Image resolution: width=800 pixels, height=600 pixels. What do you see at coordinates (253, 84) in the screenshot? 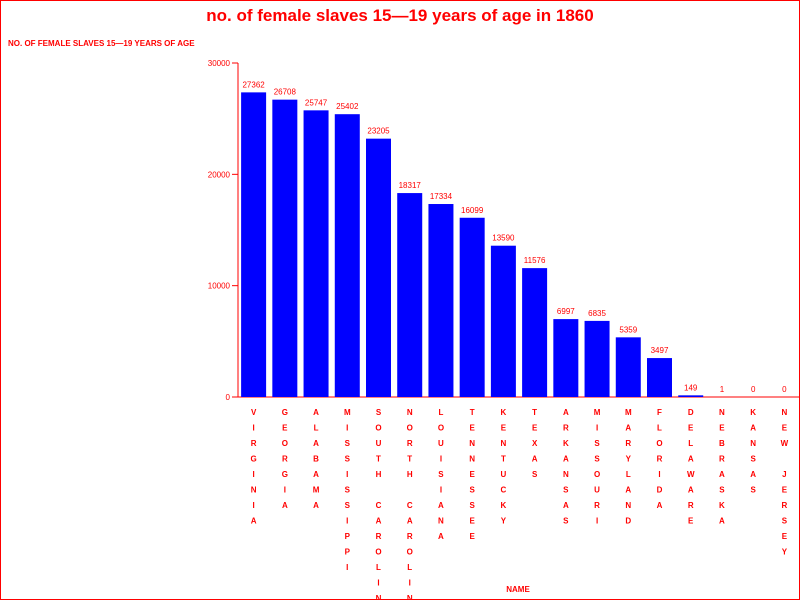
I see `bar-value-label: 27362` at bounding box center [253, 84].